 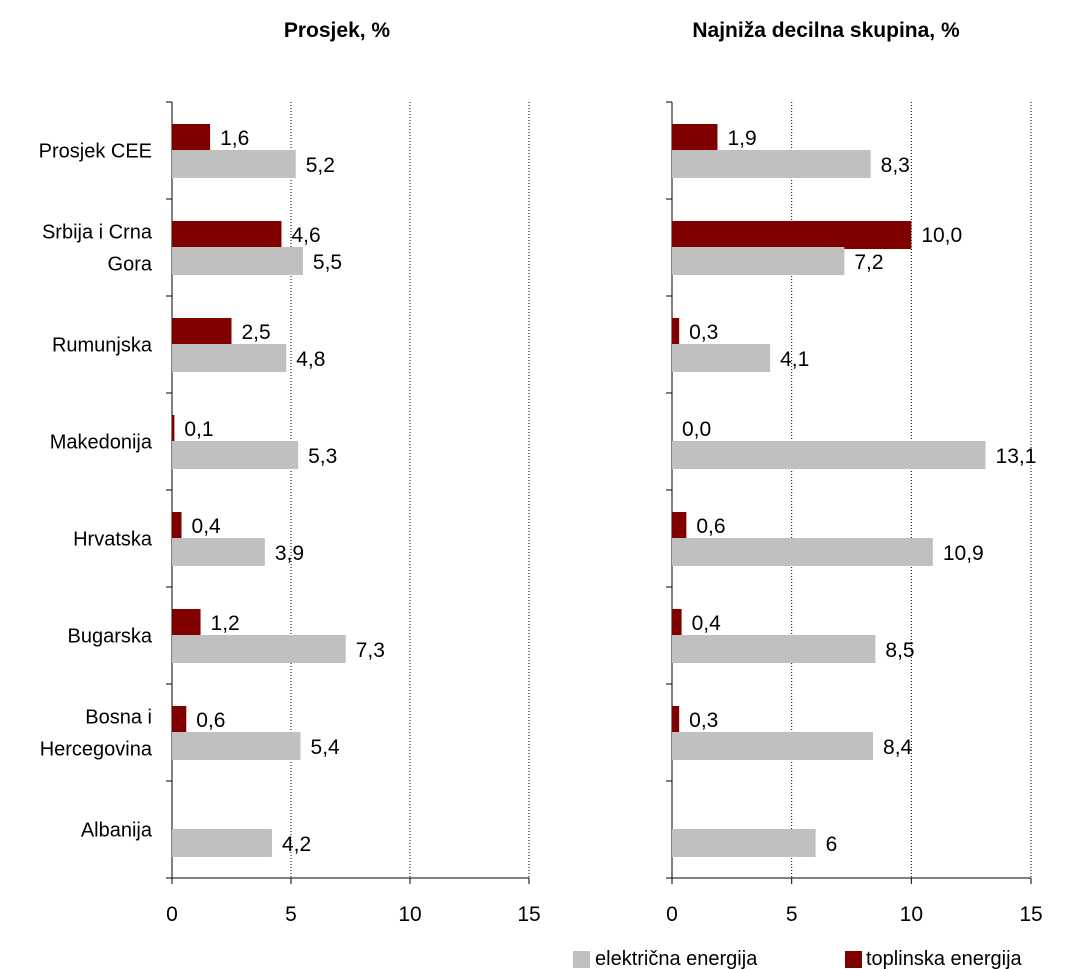 I want to click on data-label-toplinska: 4,6, so click(x=305, y=235).